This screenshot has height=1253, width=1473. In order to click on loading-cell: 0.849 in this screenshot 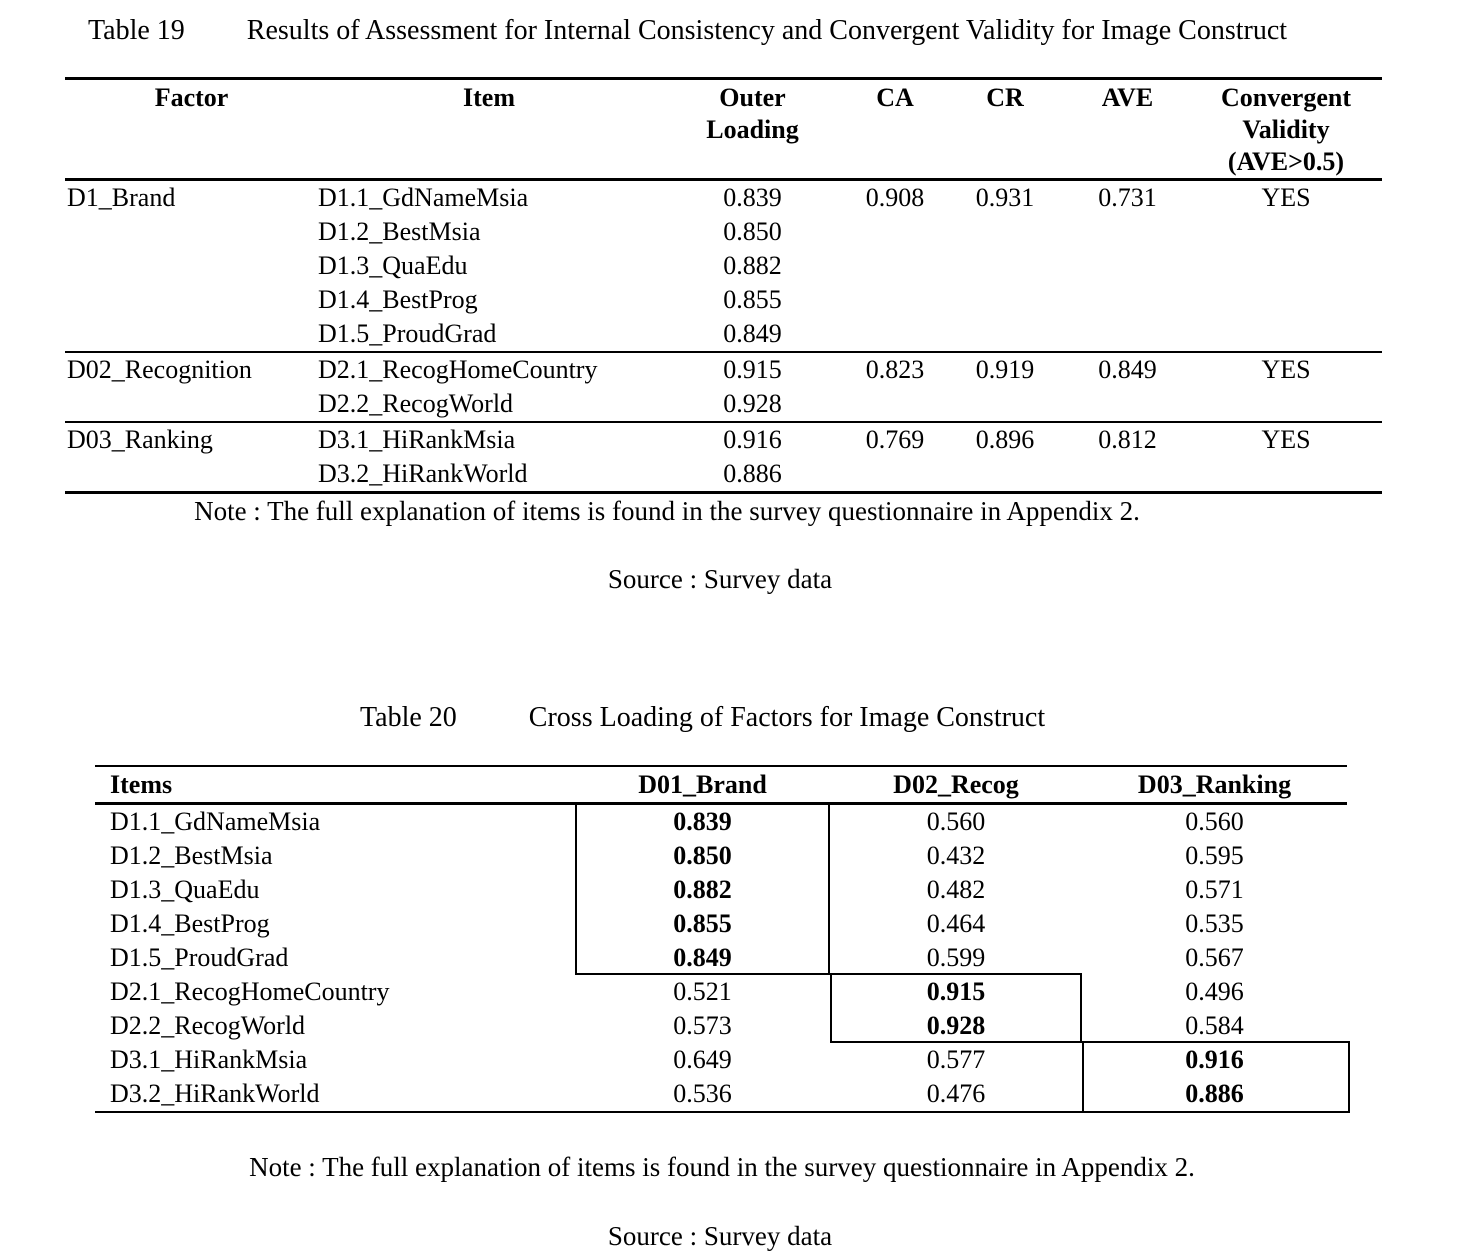, I will do `click(702, 957)`.